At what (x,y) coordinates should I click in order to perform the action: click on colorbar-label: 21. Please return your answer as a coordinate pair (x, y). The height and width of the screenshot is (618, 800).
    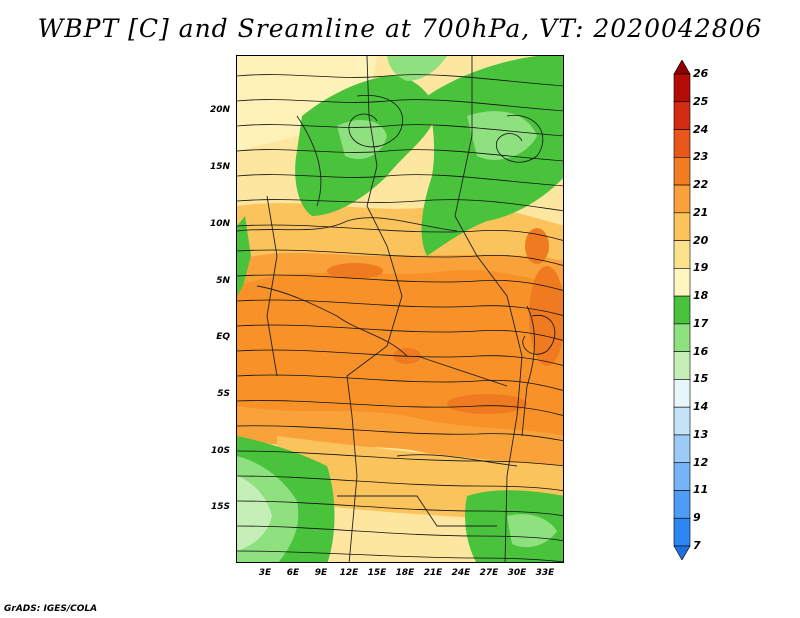
    Looking at the image, I should click on (701, 212).